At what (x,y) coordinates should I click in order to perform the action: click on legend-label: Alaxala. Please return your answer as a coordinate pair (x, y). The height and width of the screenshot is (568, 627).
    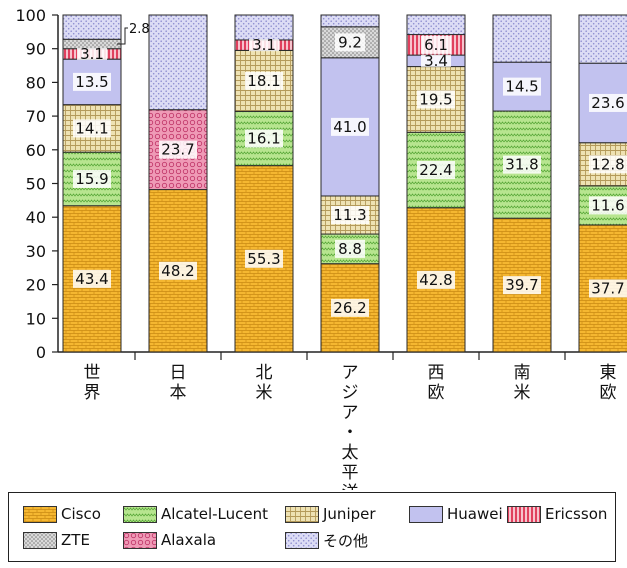
    Looking at the image, I should click on (189, 540).